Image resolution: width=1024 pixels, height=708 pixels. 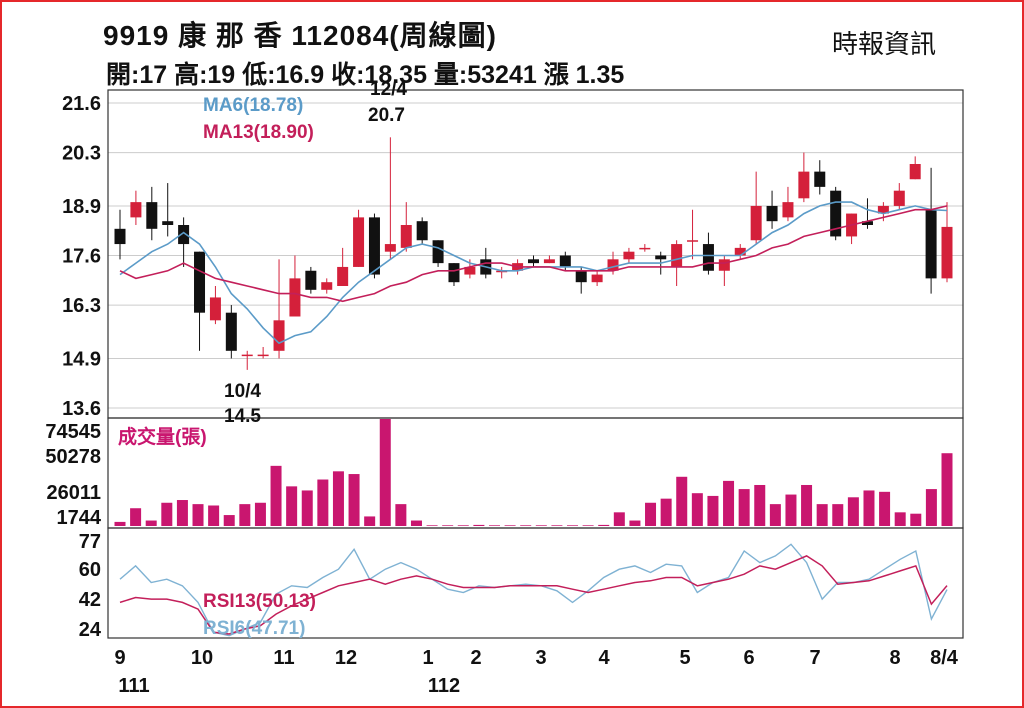 What do you see at coordinates (90, 630) in the screenshot?
I see `rsi-tick-label: 24` at bounding box center [90, 630].